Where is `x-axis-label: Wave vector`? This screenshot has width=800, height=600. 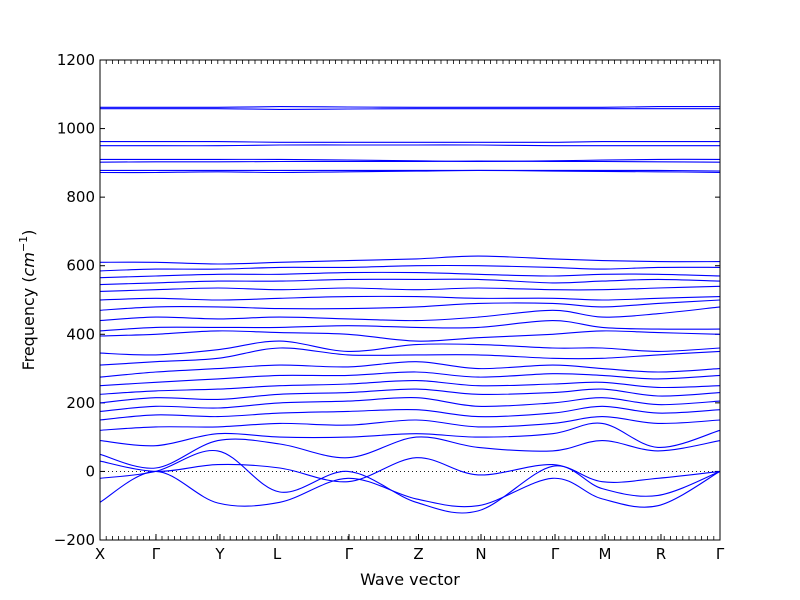 x-axis-label: Wave vector is located at coordinates (410, 579).